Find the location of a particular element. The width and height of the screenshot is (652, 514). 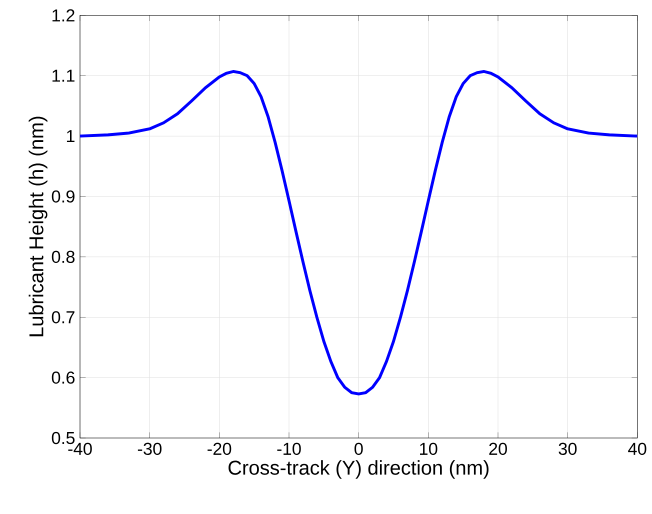

y-tick-label: 0.5 is located at coordinates (63, 438).